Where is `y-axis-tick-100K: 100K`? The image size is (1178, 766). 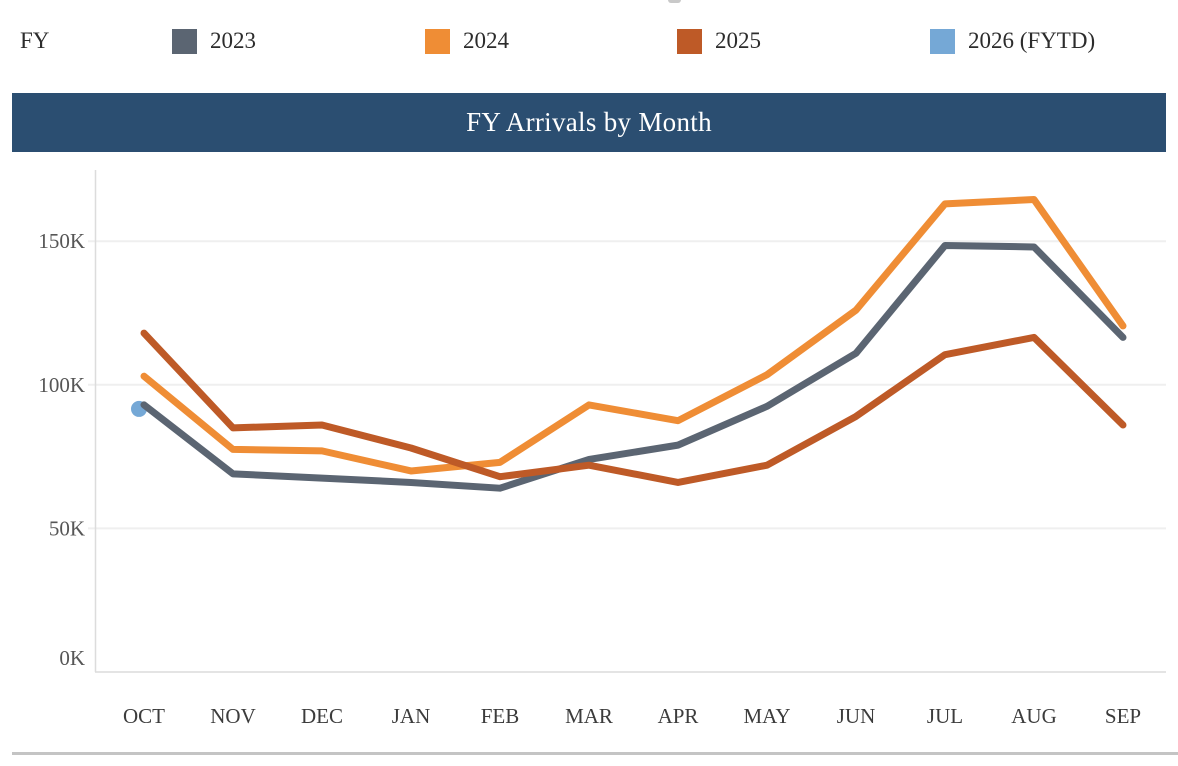 y-axis-tick-100K: 100K is located at coordinates (61, 385).